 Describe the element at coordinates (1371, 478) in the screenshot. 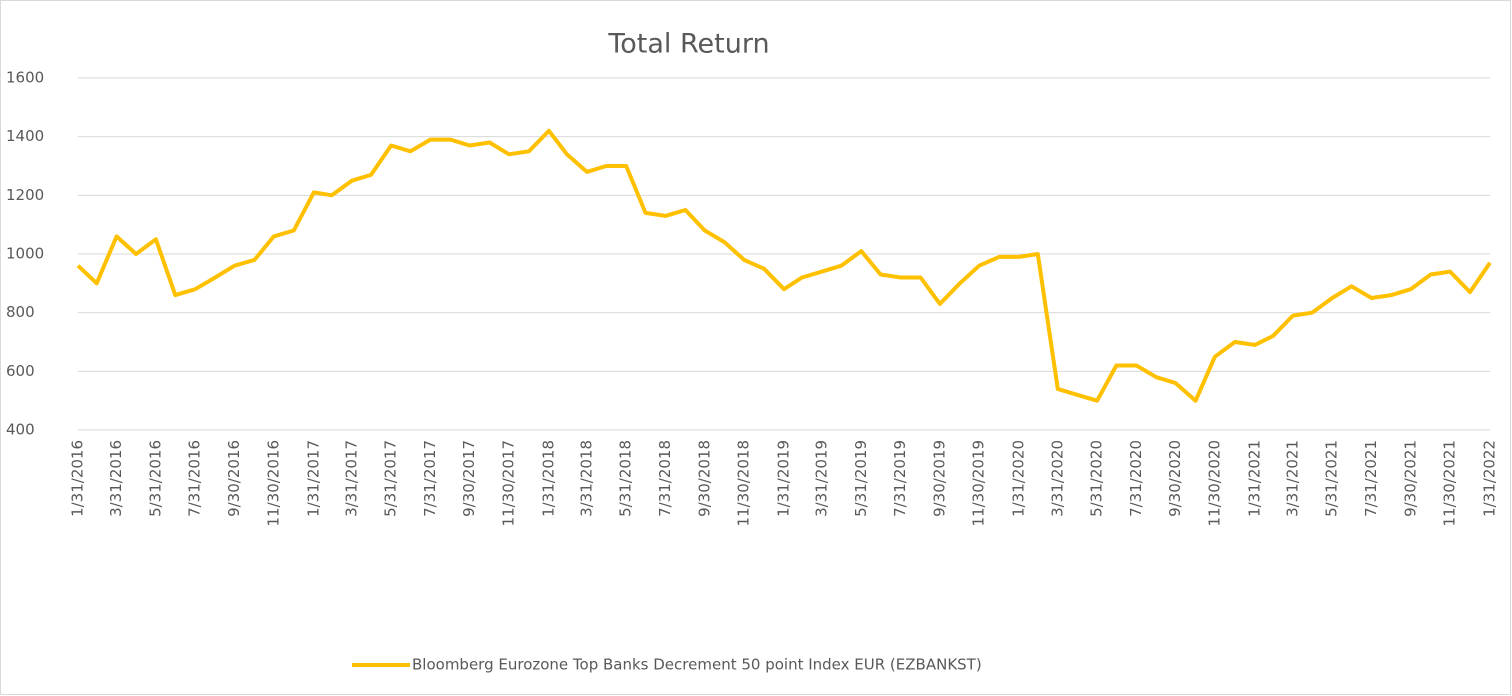

I see `x-tick-label: 7/31/2021` at that location.